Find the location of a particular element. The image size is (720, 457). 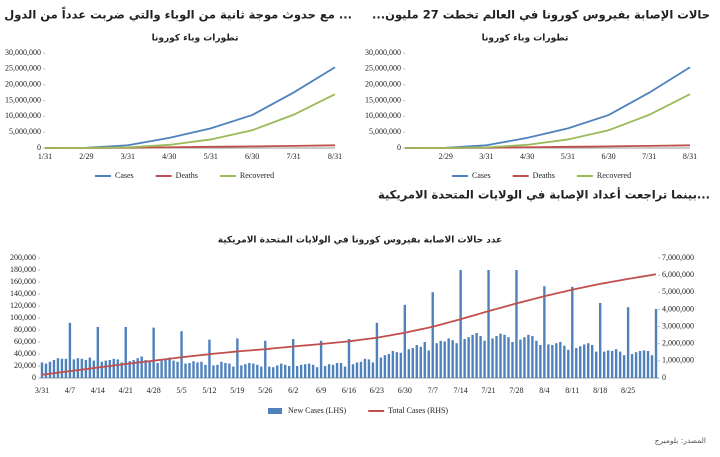

x-tick-label: 3/31 is located at coordinates (42, 390).